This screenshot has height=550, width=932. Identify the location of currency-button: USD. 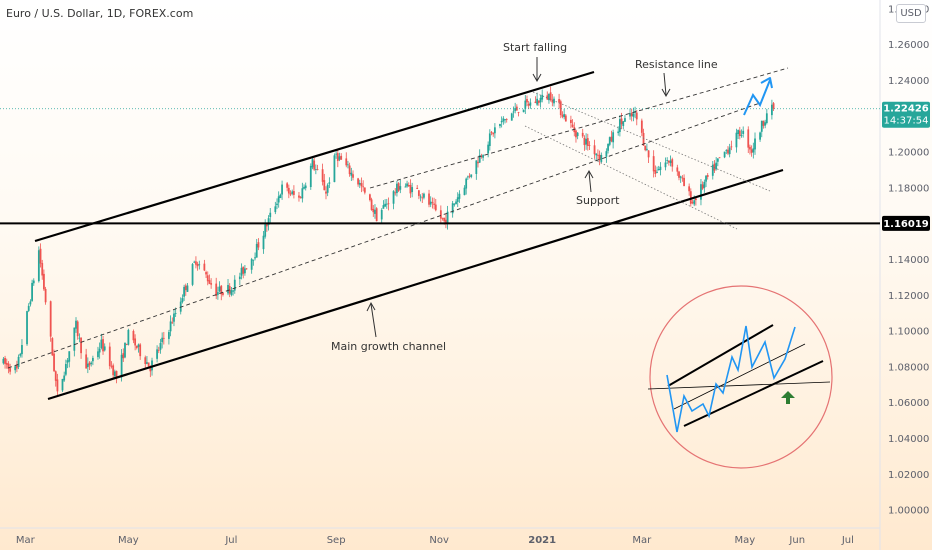
(911, 13).